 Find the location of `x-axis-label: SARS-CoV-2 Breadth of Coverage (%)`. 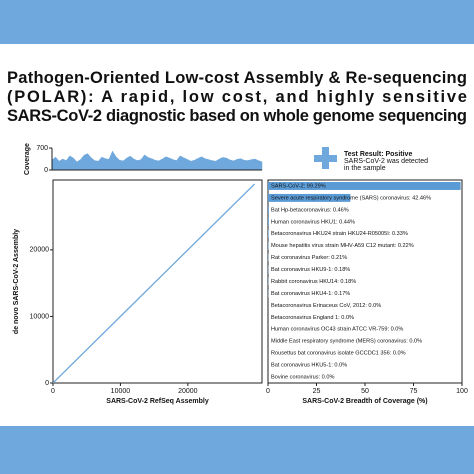

x-axis-label: SARS-CoV-2 Breadth of Coverage (%) is located at coordinates (364, 401).